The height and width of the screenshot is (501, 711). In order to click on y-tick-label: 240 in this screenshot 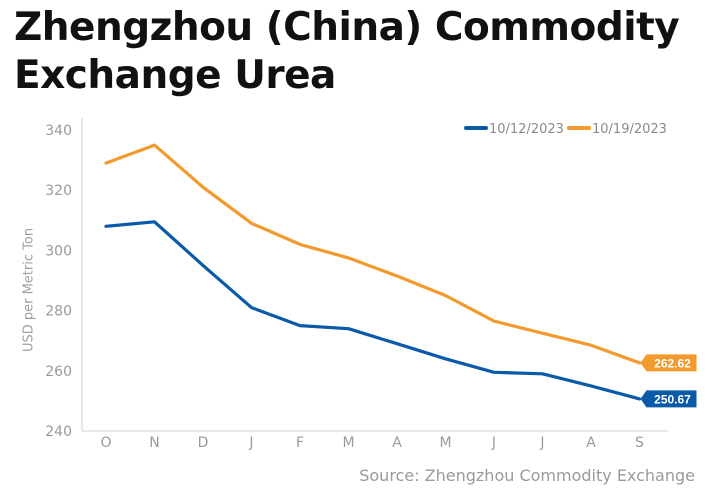, I will do `click(58, 432)`.